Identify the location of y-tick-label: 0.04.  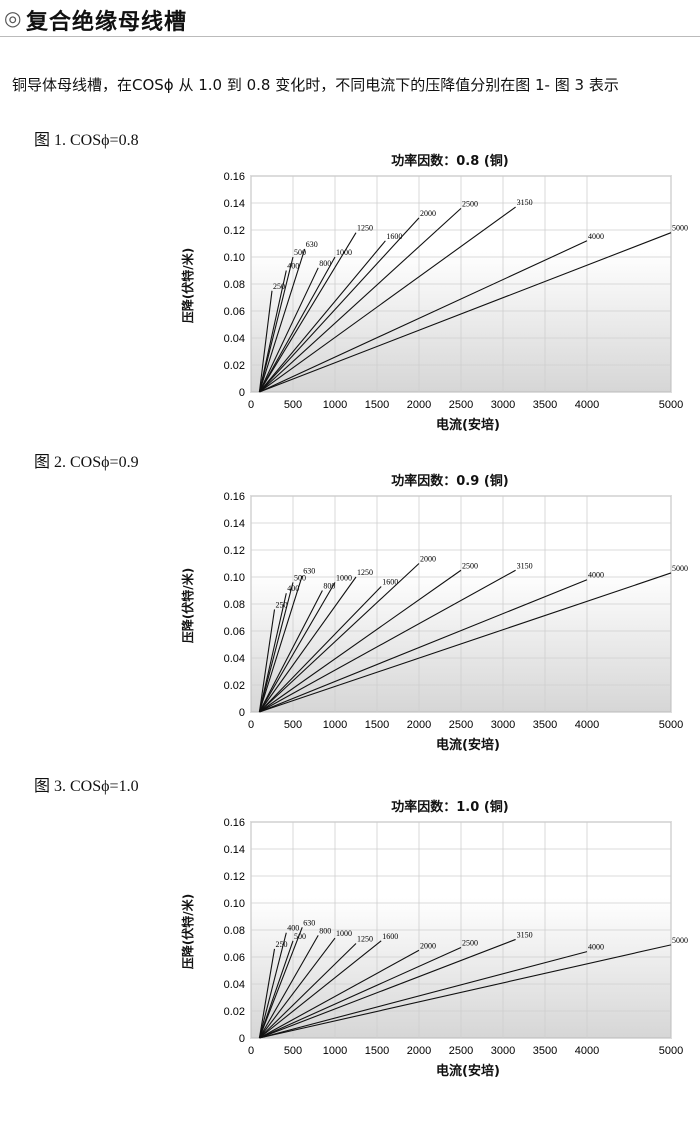
(234, 339).